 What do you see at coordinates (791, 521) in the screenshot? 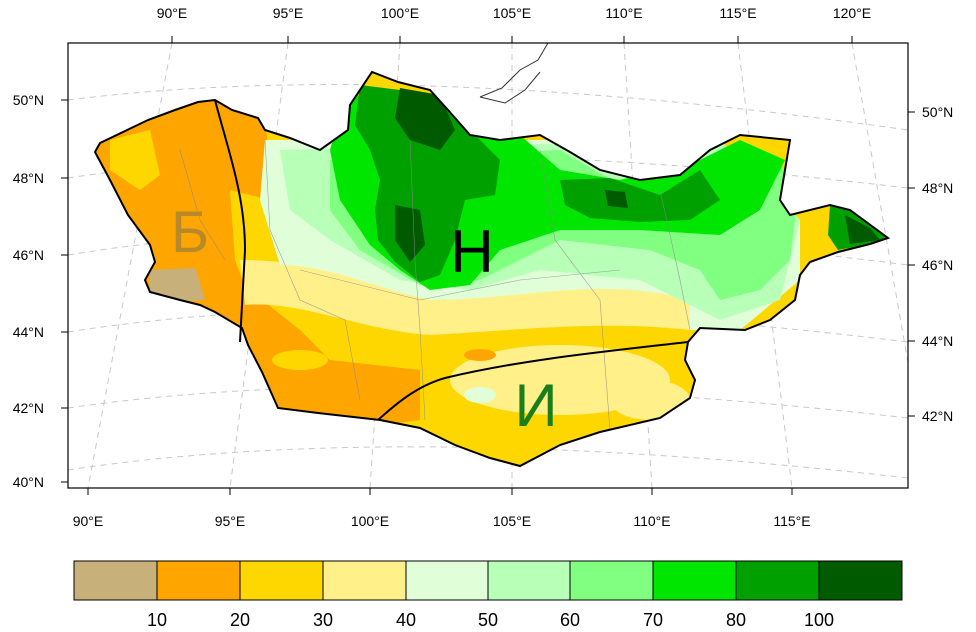
I see `bottom-lon-label: 115°E` at bounding box center [791, 521].